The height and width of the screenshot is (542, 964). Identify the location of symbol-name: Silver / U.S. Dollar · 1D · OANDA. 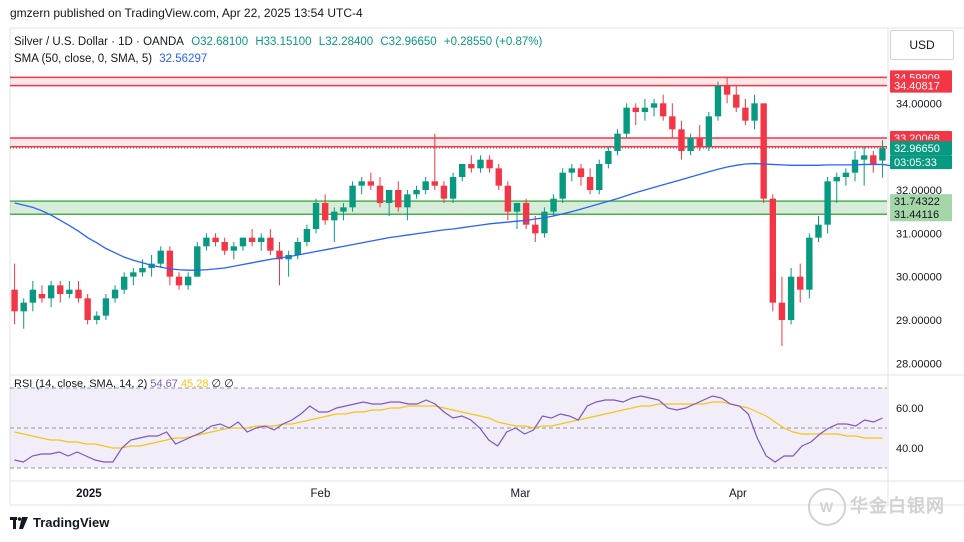
(99, 42).